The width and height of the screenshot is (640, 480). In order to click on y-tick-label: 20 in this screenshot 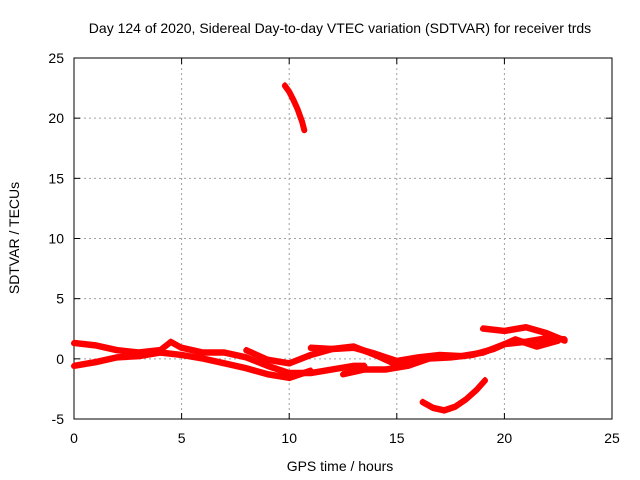, I will do `click(56, 118)`.